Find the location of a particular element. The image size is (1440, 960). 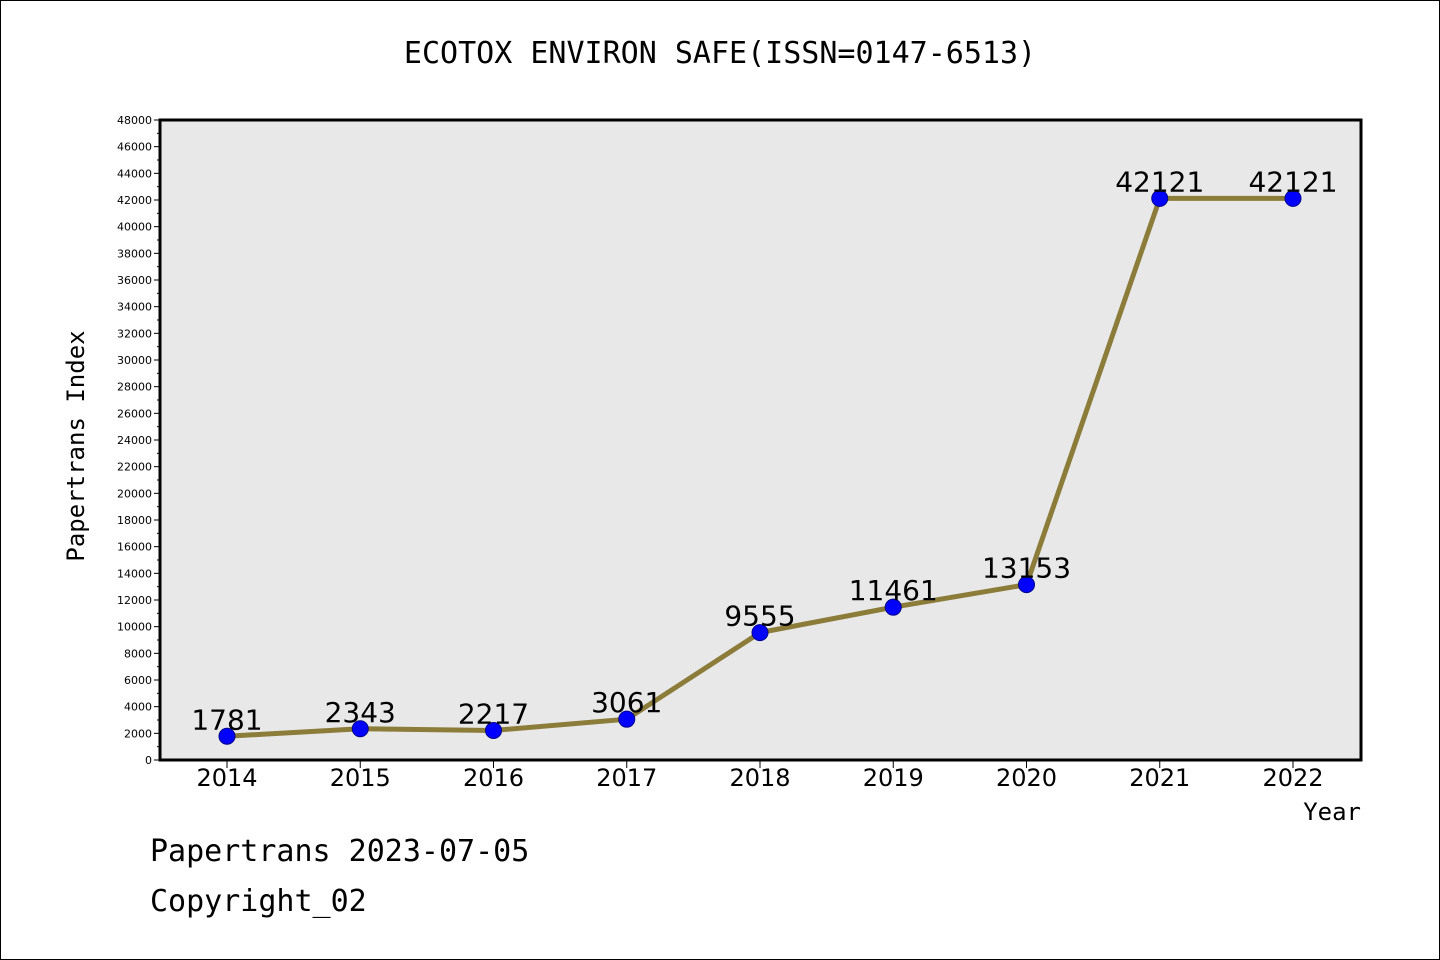

x-axis-label: Year is located at coordinates (1332, 812).